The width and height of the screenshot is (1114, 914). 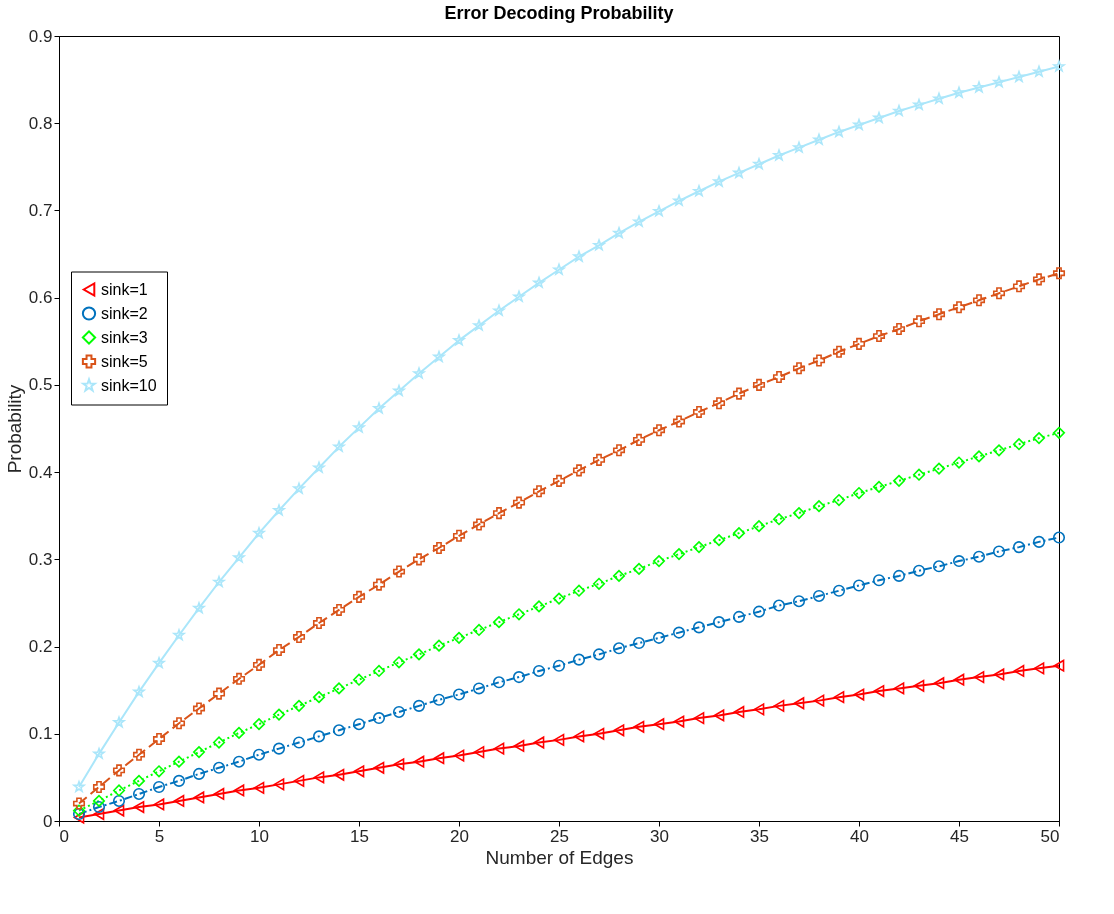 What do you see at coordinates (40, 210) in the screenshot?
I see `y-tick-label: 0.7` at bounding box center [40, 210].